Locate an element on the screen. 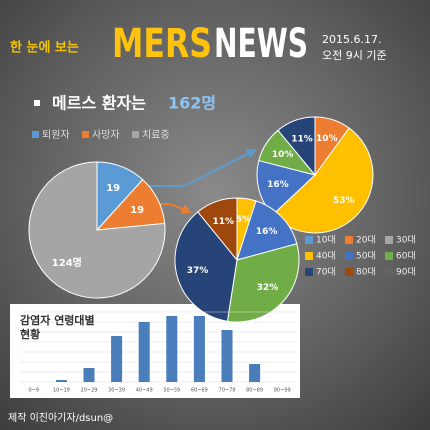 This screenshot has height=430, width=430. x-tick-label: 10~19 is located at coordinates (61, 391).